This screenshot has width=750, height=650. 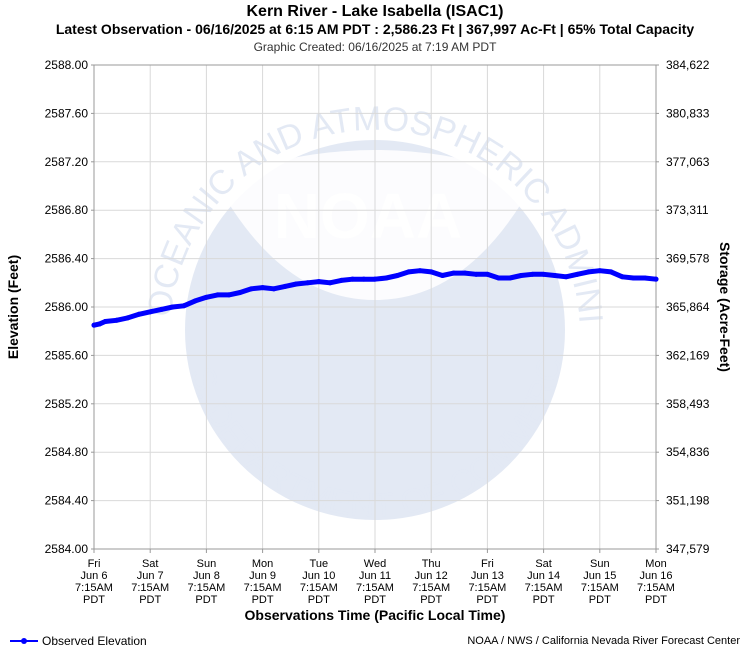 I want to click on y-tick-label: 2588.00, so click(x=67, y=65).